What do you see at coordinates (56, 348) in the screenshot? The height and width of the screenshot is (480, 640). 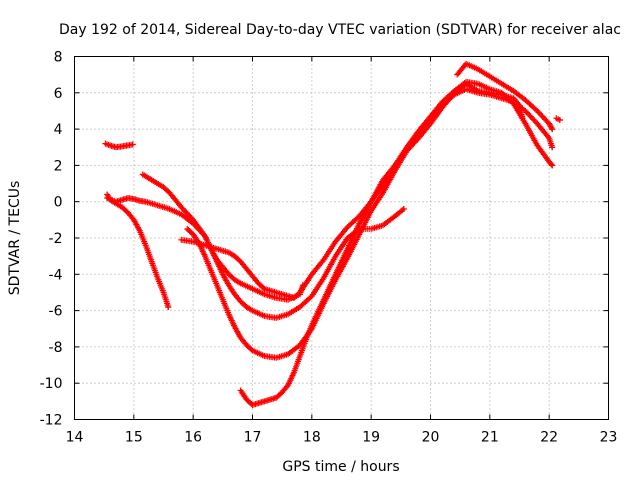 I see `y-tick-label: -8` at bounding box center [56, 348].